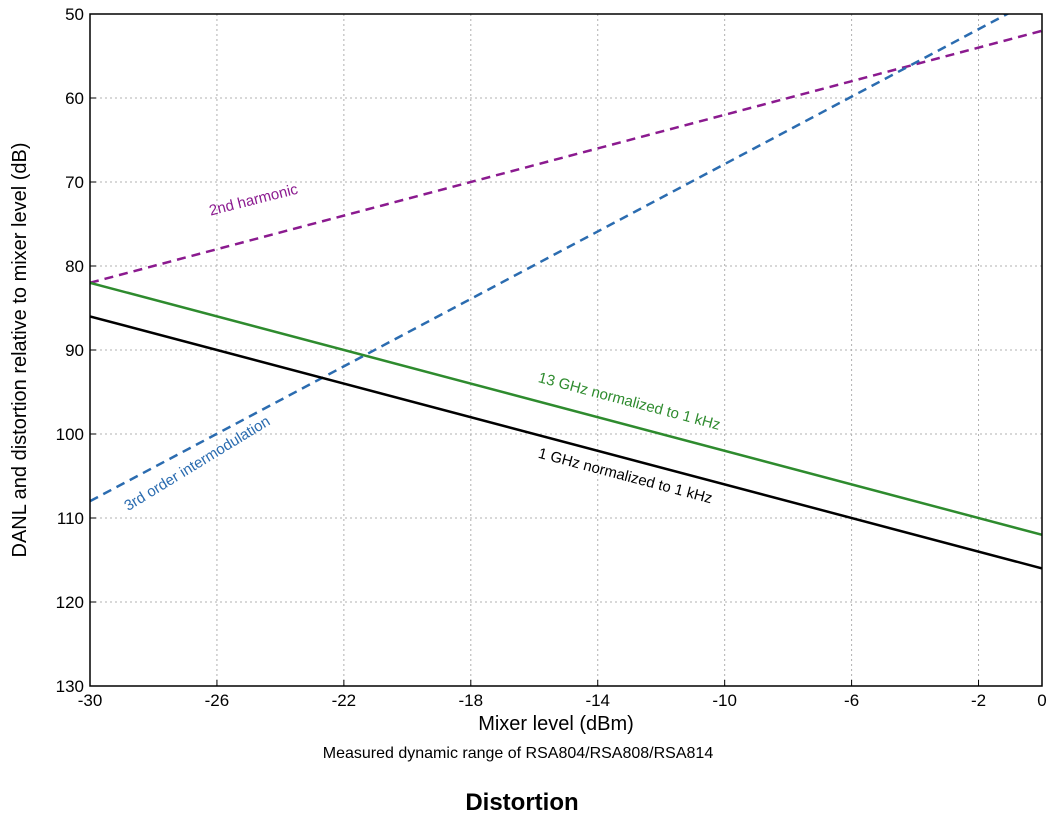  What do you see at coordinates (74, 350) in the screenshot?
I see `y-tick-label: 90` at bounding box center [74, 350].